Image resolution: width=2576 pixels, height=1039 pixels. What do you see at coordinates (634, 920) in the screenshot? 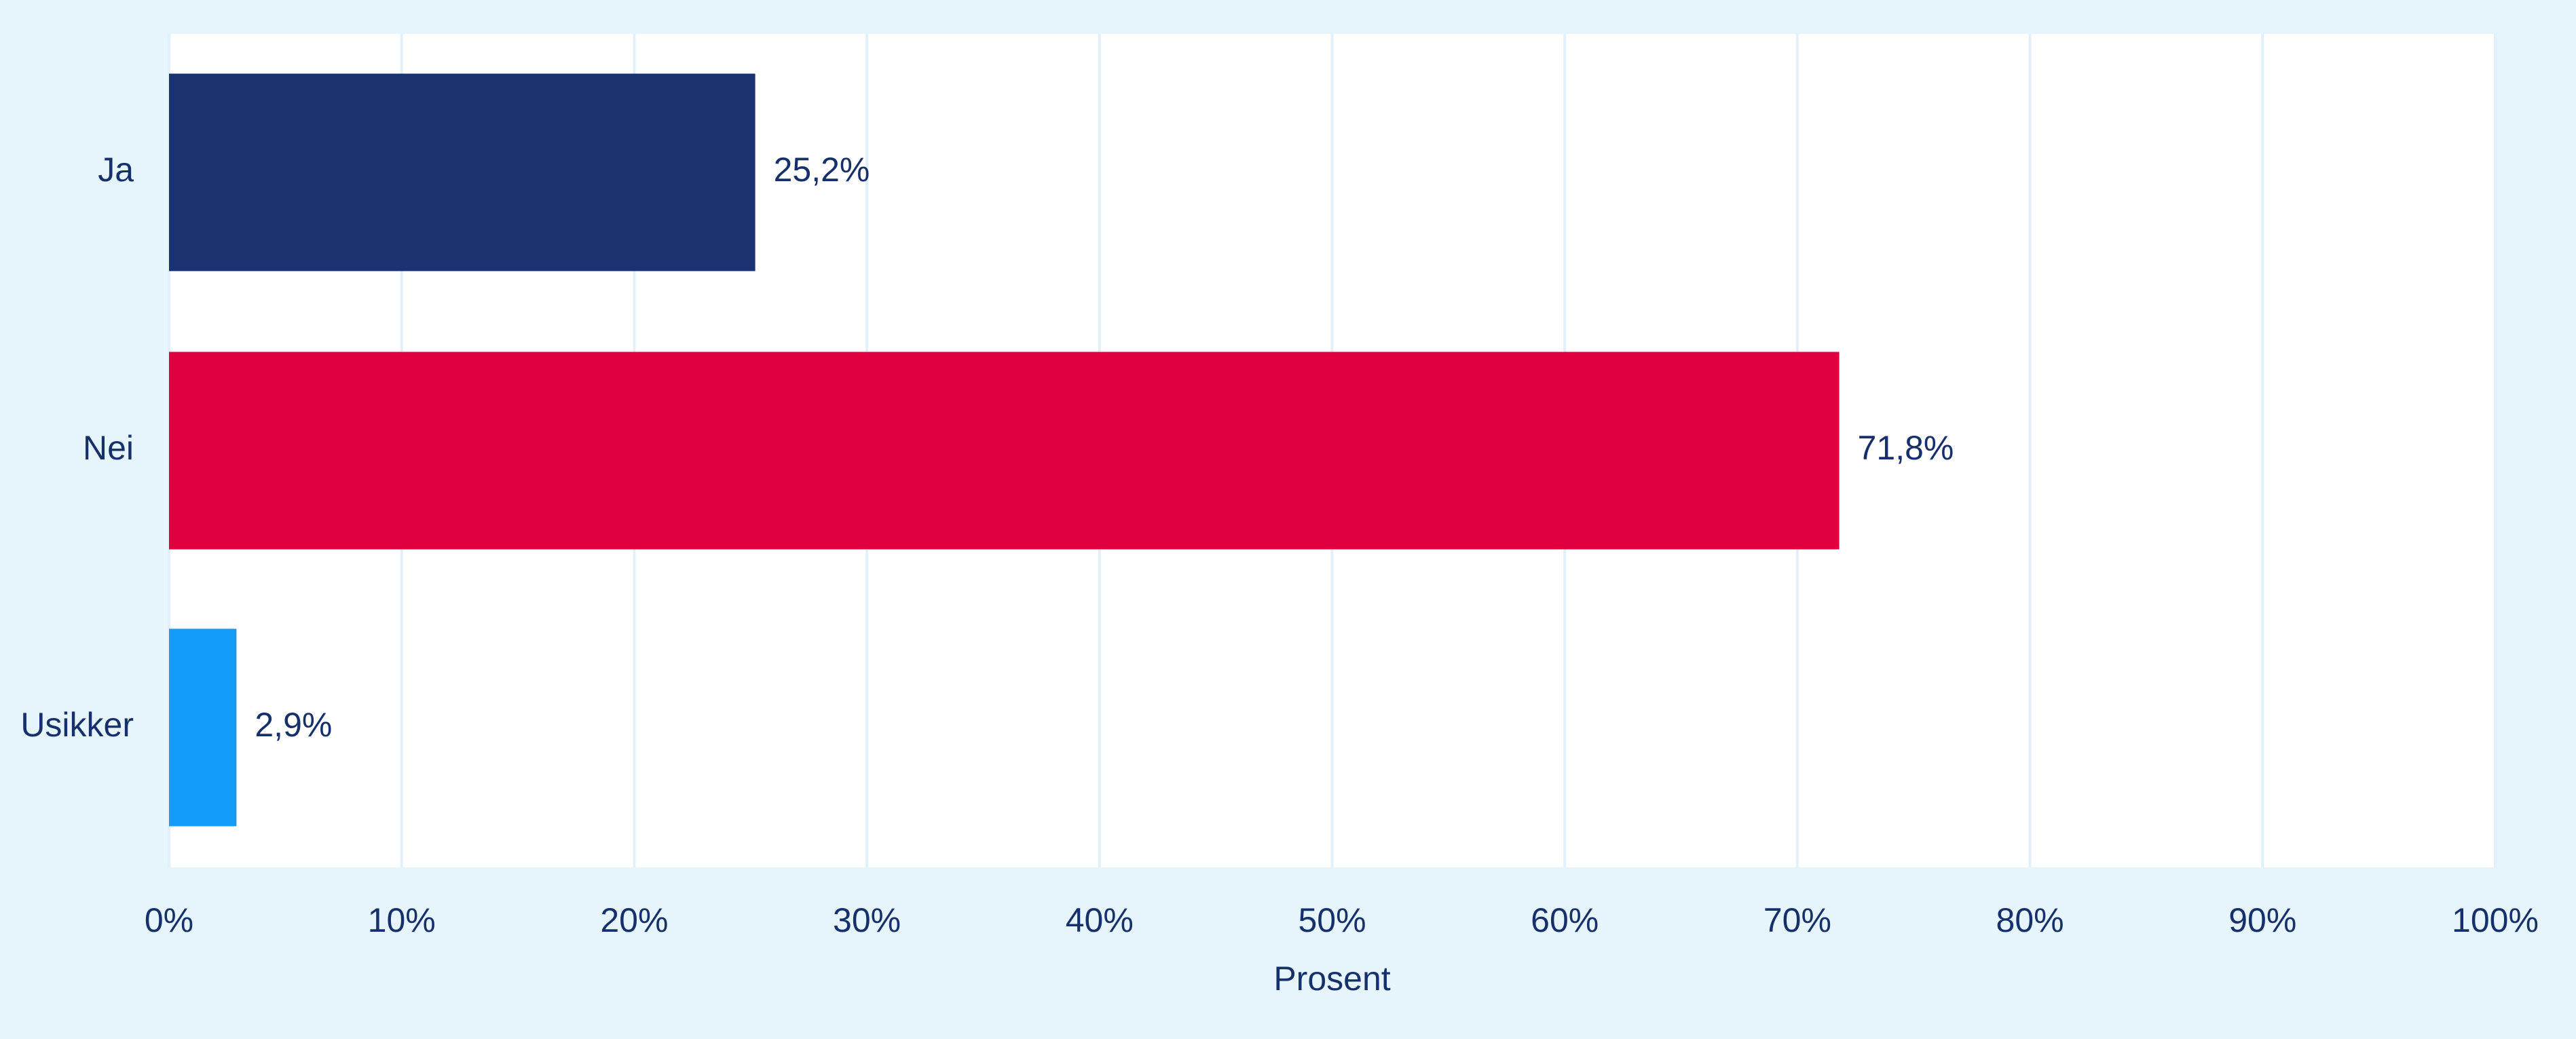
I see `x-tick-label: 20%` at bounding box center [634, 920].